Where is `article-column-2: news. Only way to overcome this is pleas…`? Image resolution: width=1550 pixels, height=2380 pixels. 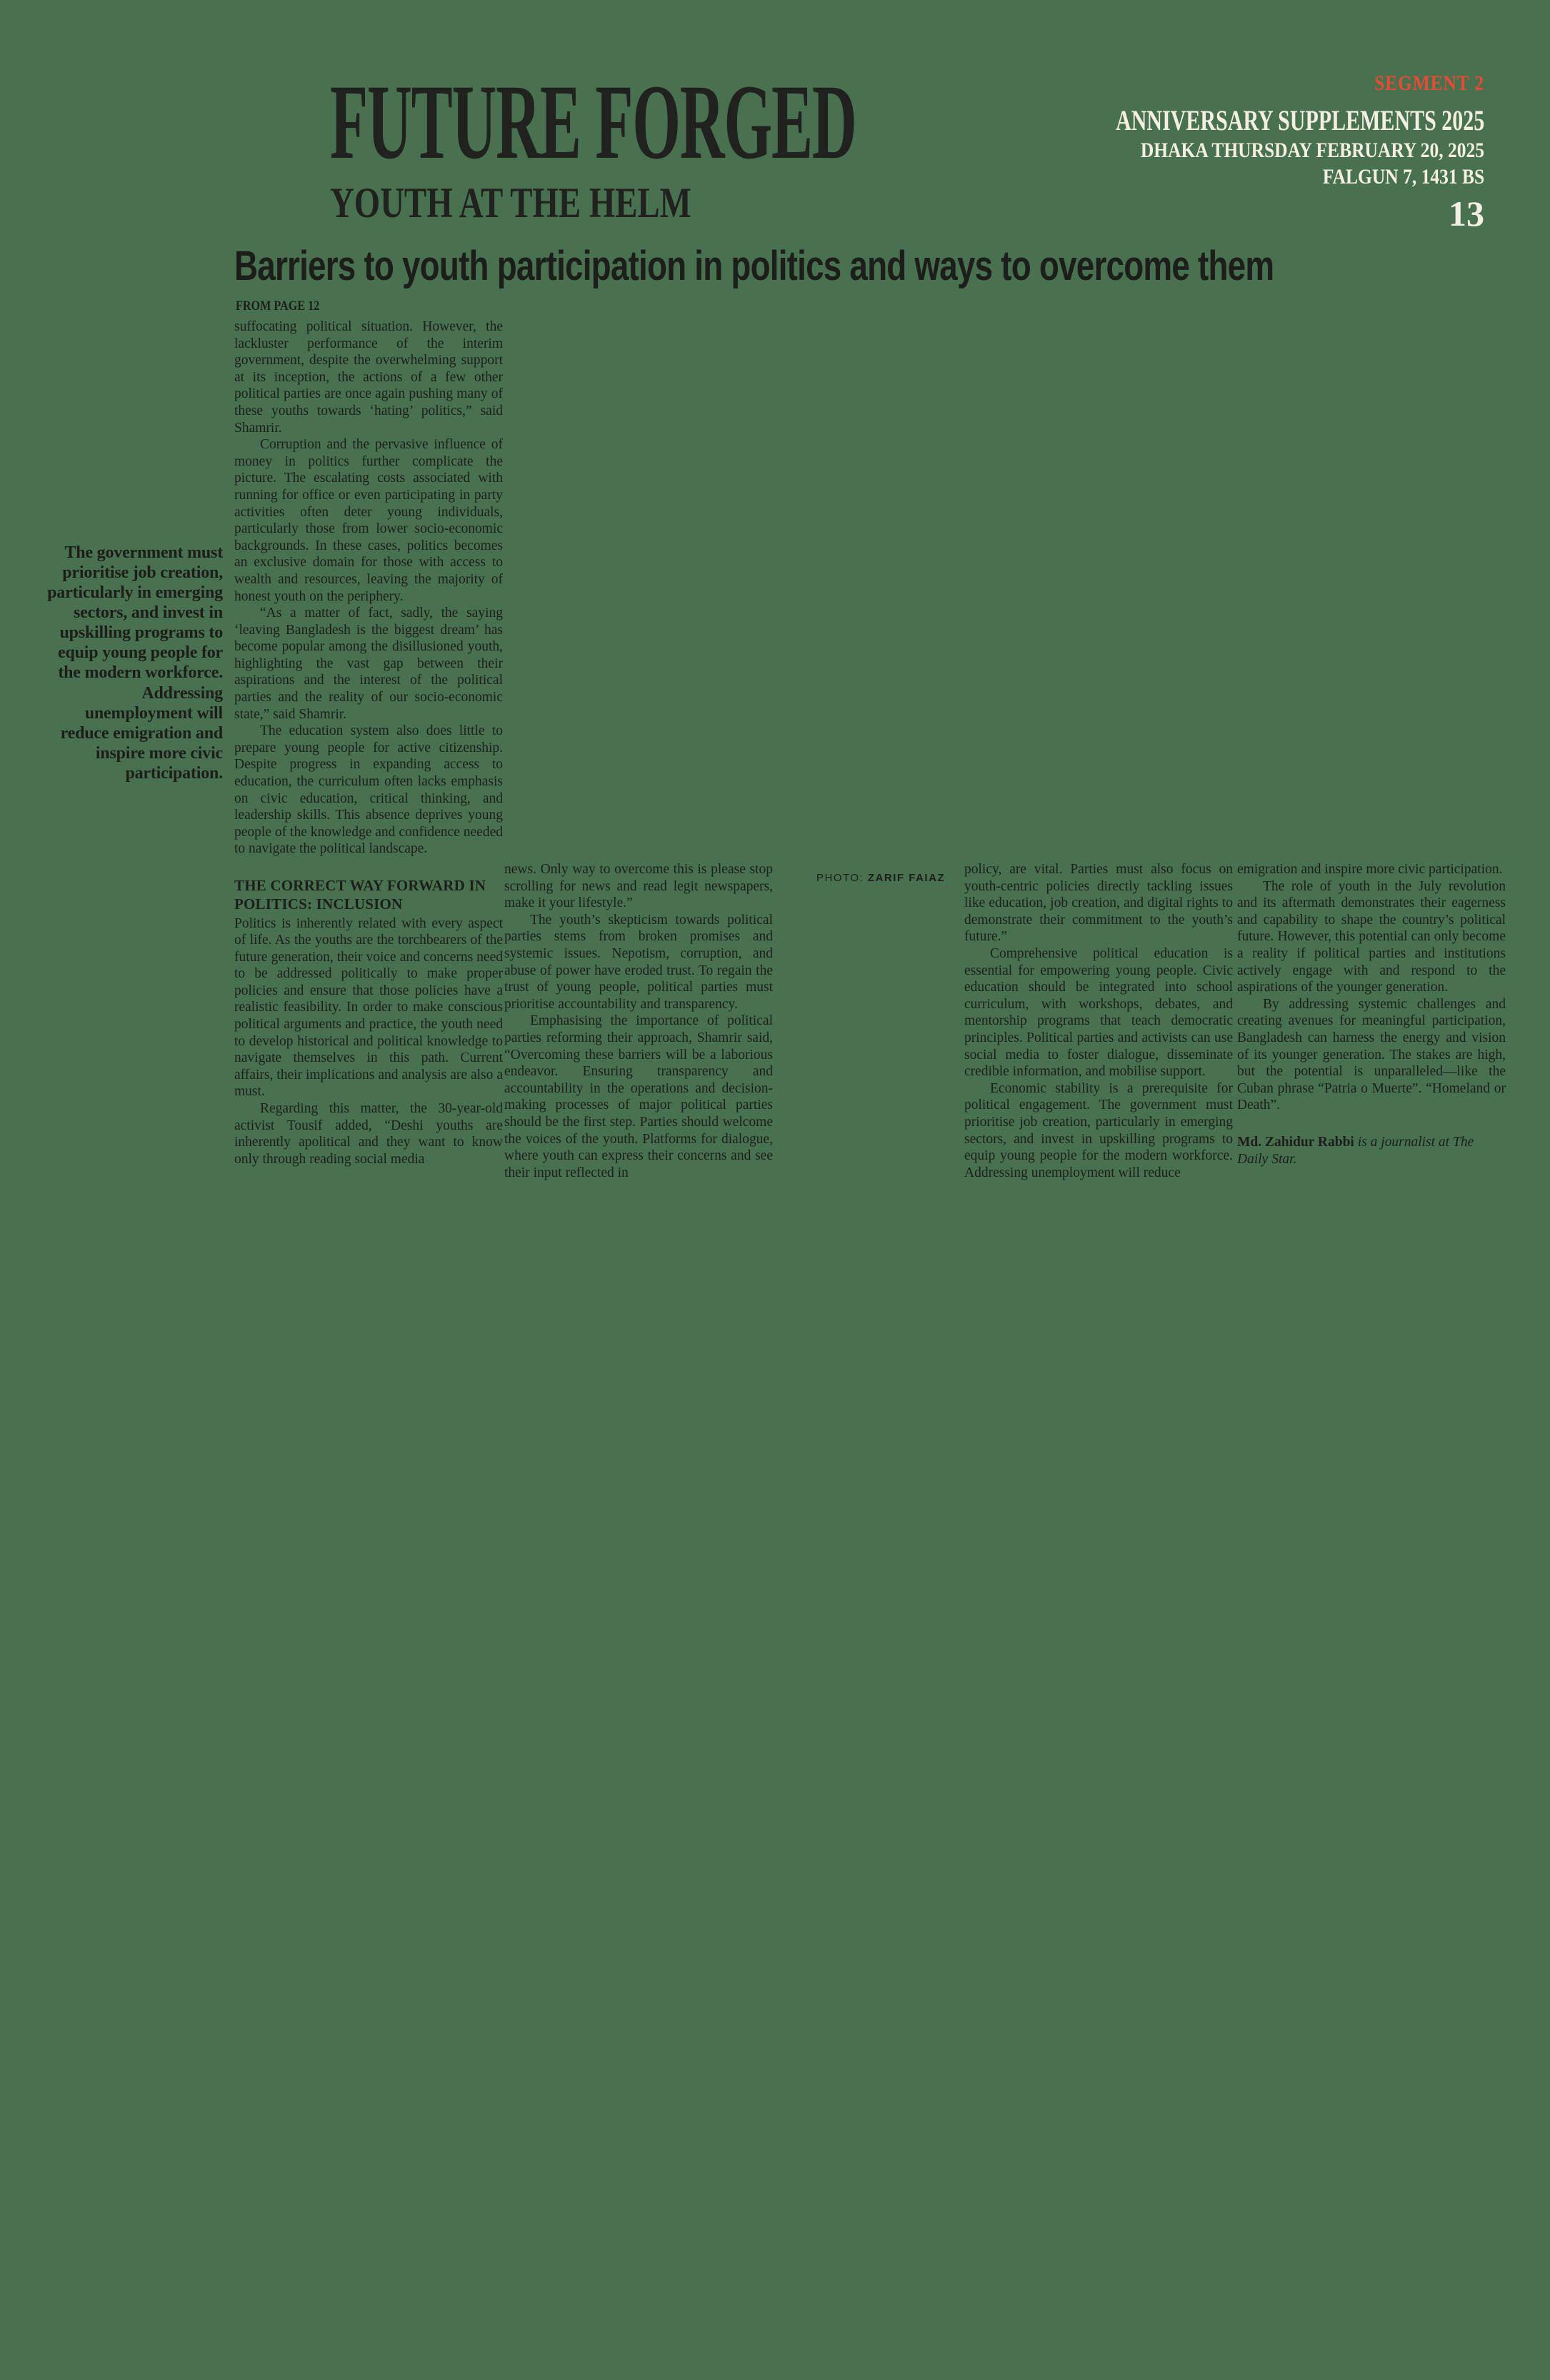 article-column-2: news. Only way to overcome this is pleas… is located at coordinates (638, 1021).